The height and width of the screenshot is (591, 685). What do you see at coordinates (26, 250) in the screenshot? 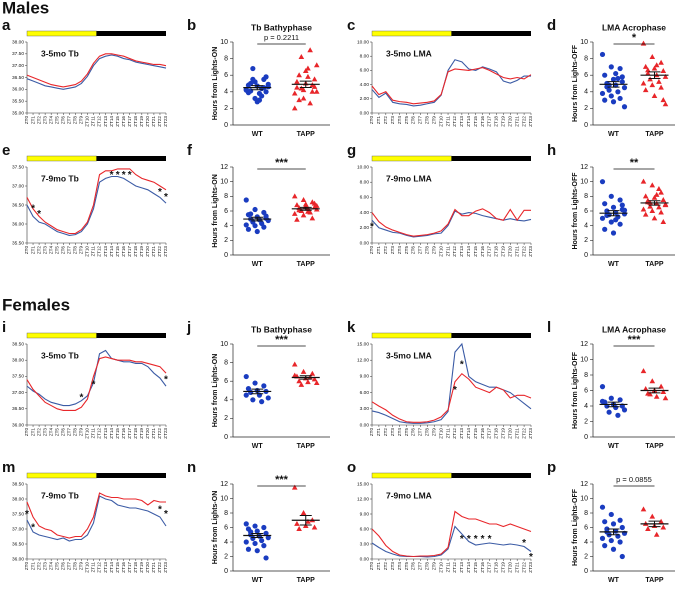
I see `x-tick-label: ZT0` at bounding box center [26, 250].